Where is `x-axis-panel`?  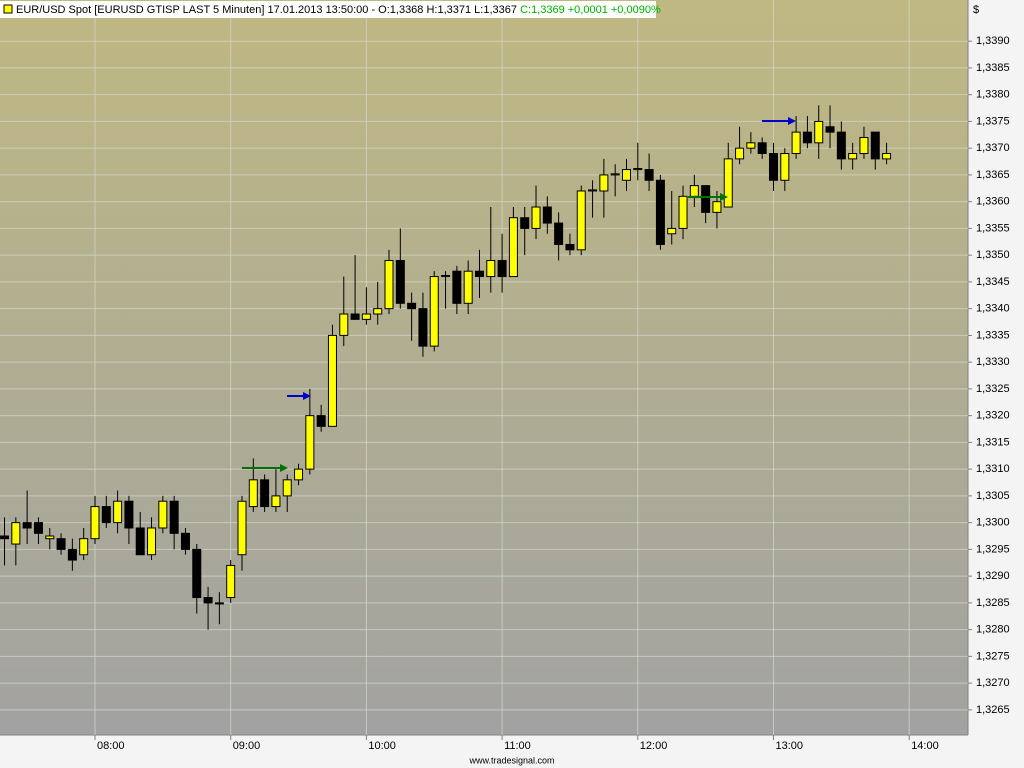
x-axis-panel is located at coordinates (512, 751).